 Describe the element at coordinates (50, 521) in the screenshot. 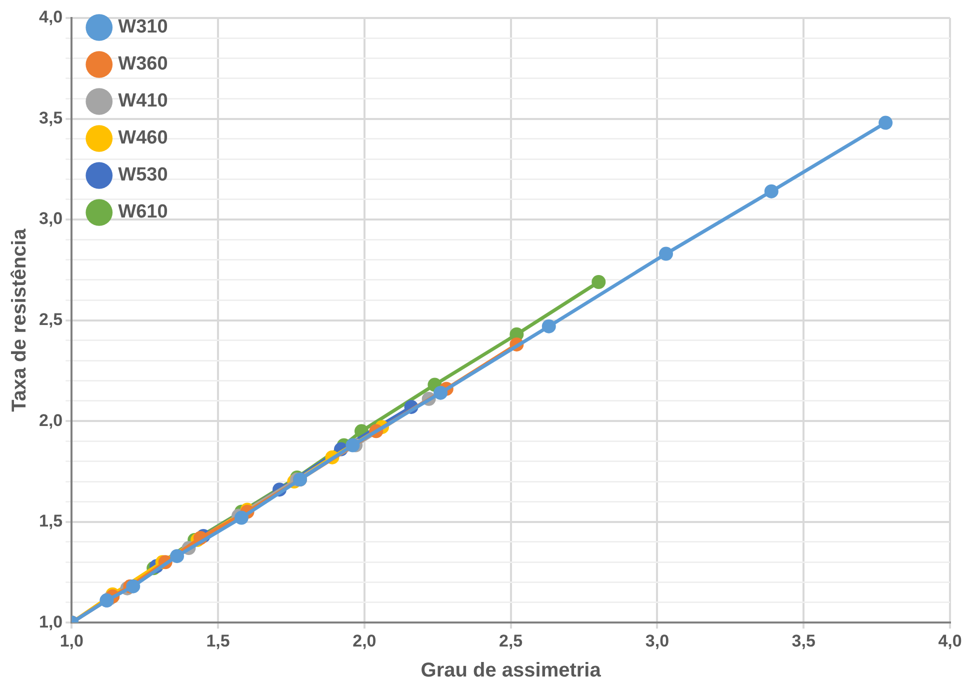

I see `y-tick-label: 1,5` at that location.